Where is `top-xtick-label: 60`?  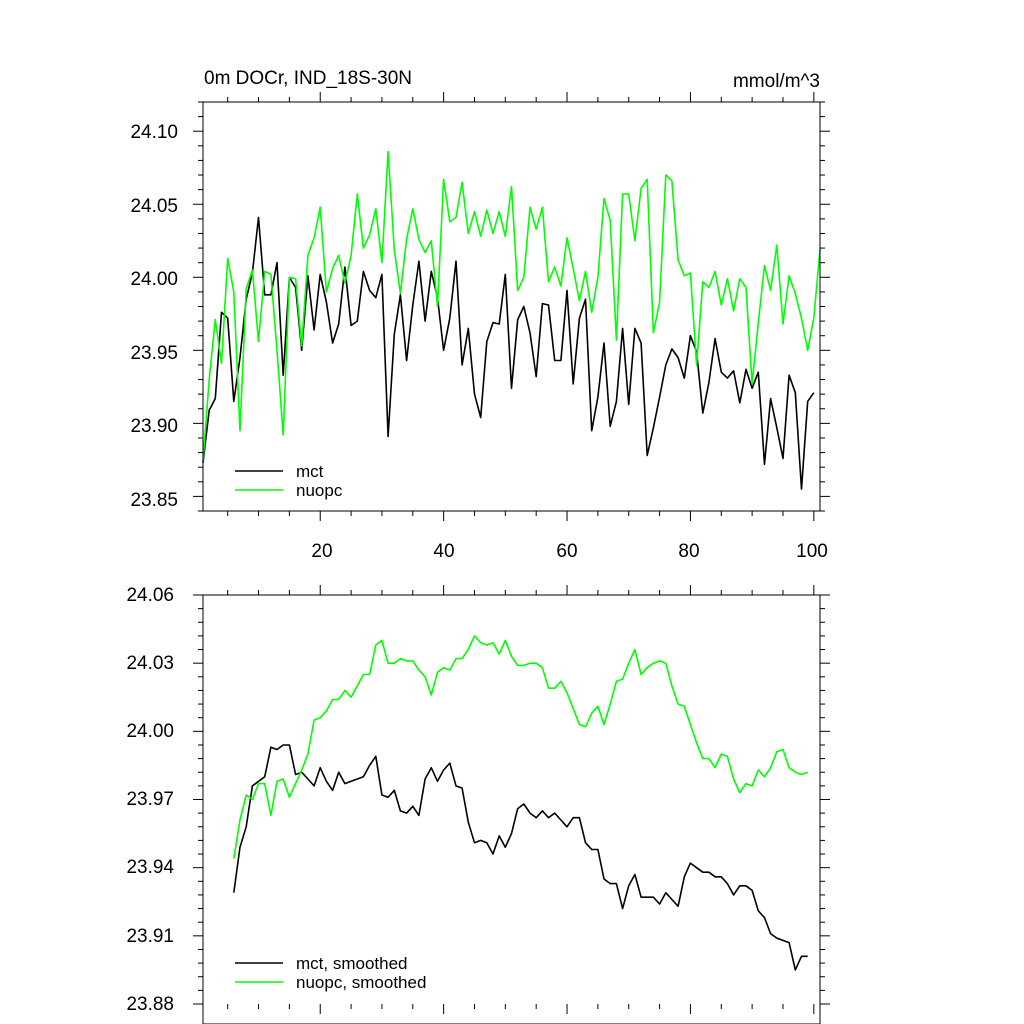 top-xtick-label: 60 is located at coordinates (566, 551).